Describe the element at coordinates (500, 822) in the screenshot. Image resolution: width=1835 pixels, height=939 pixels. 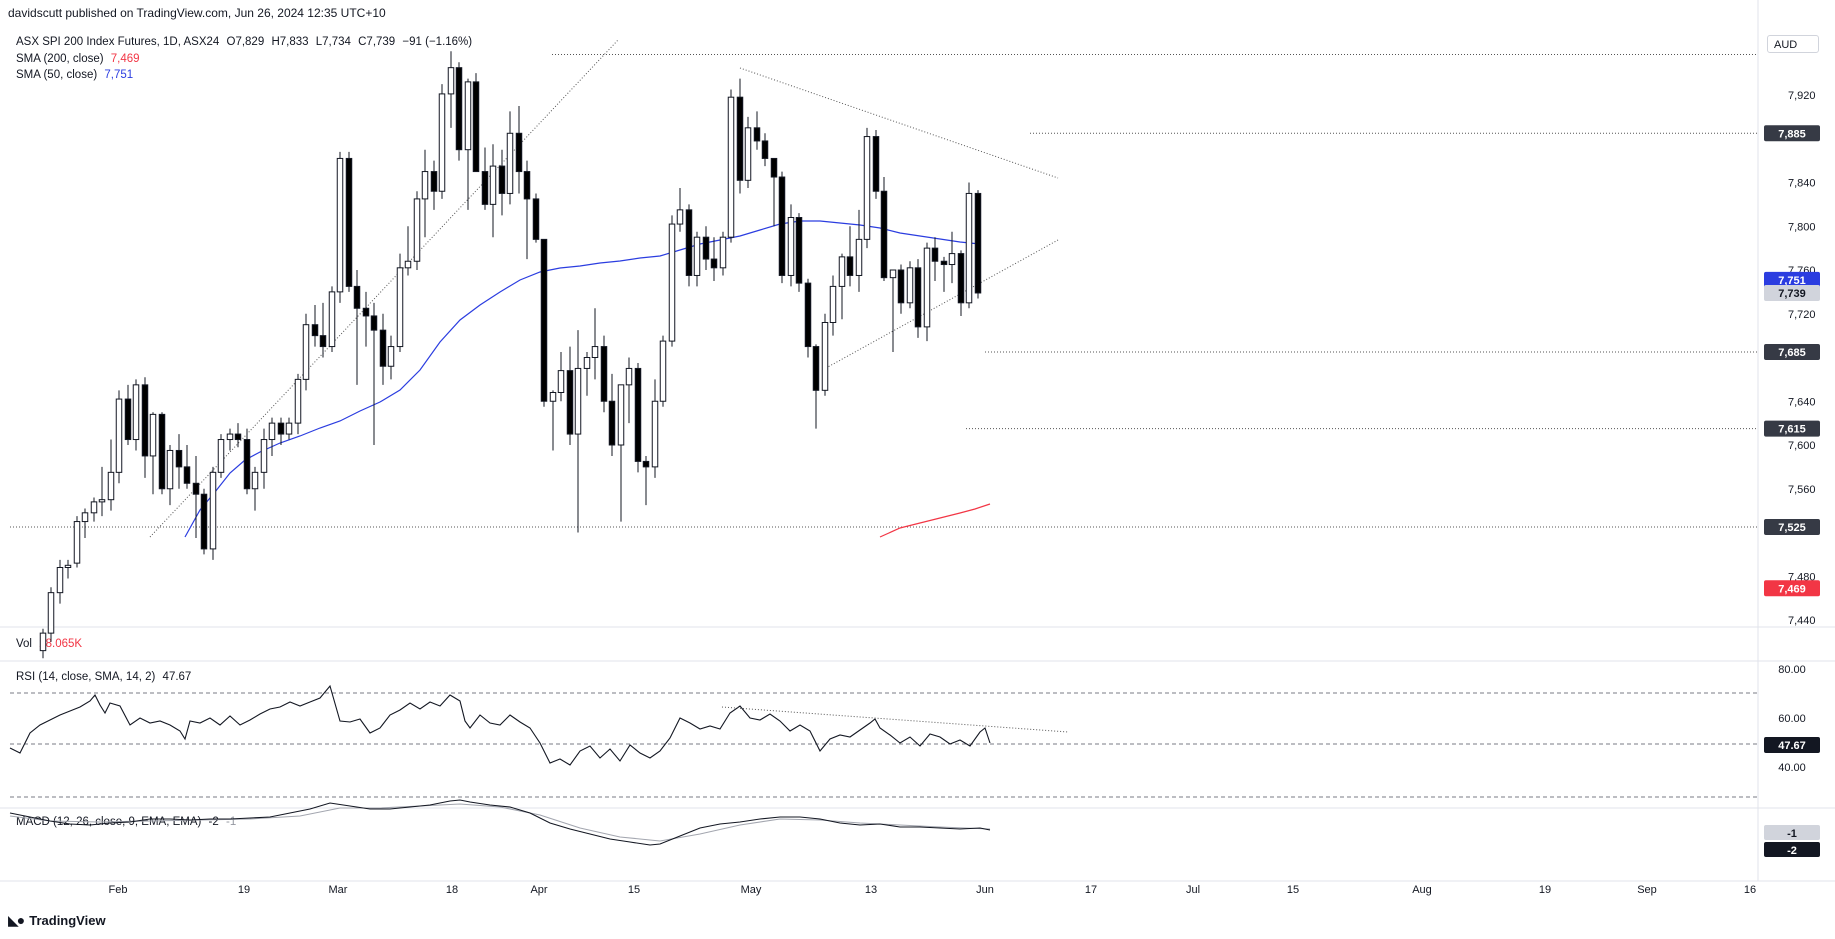
I see `macd-line` at that location.